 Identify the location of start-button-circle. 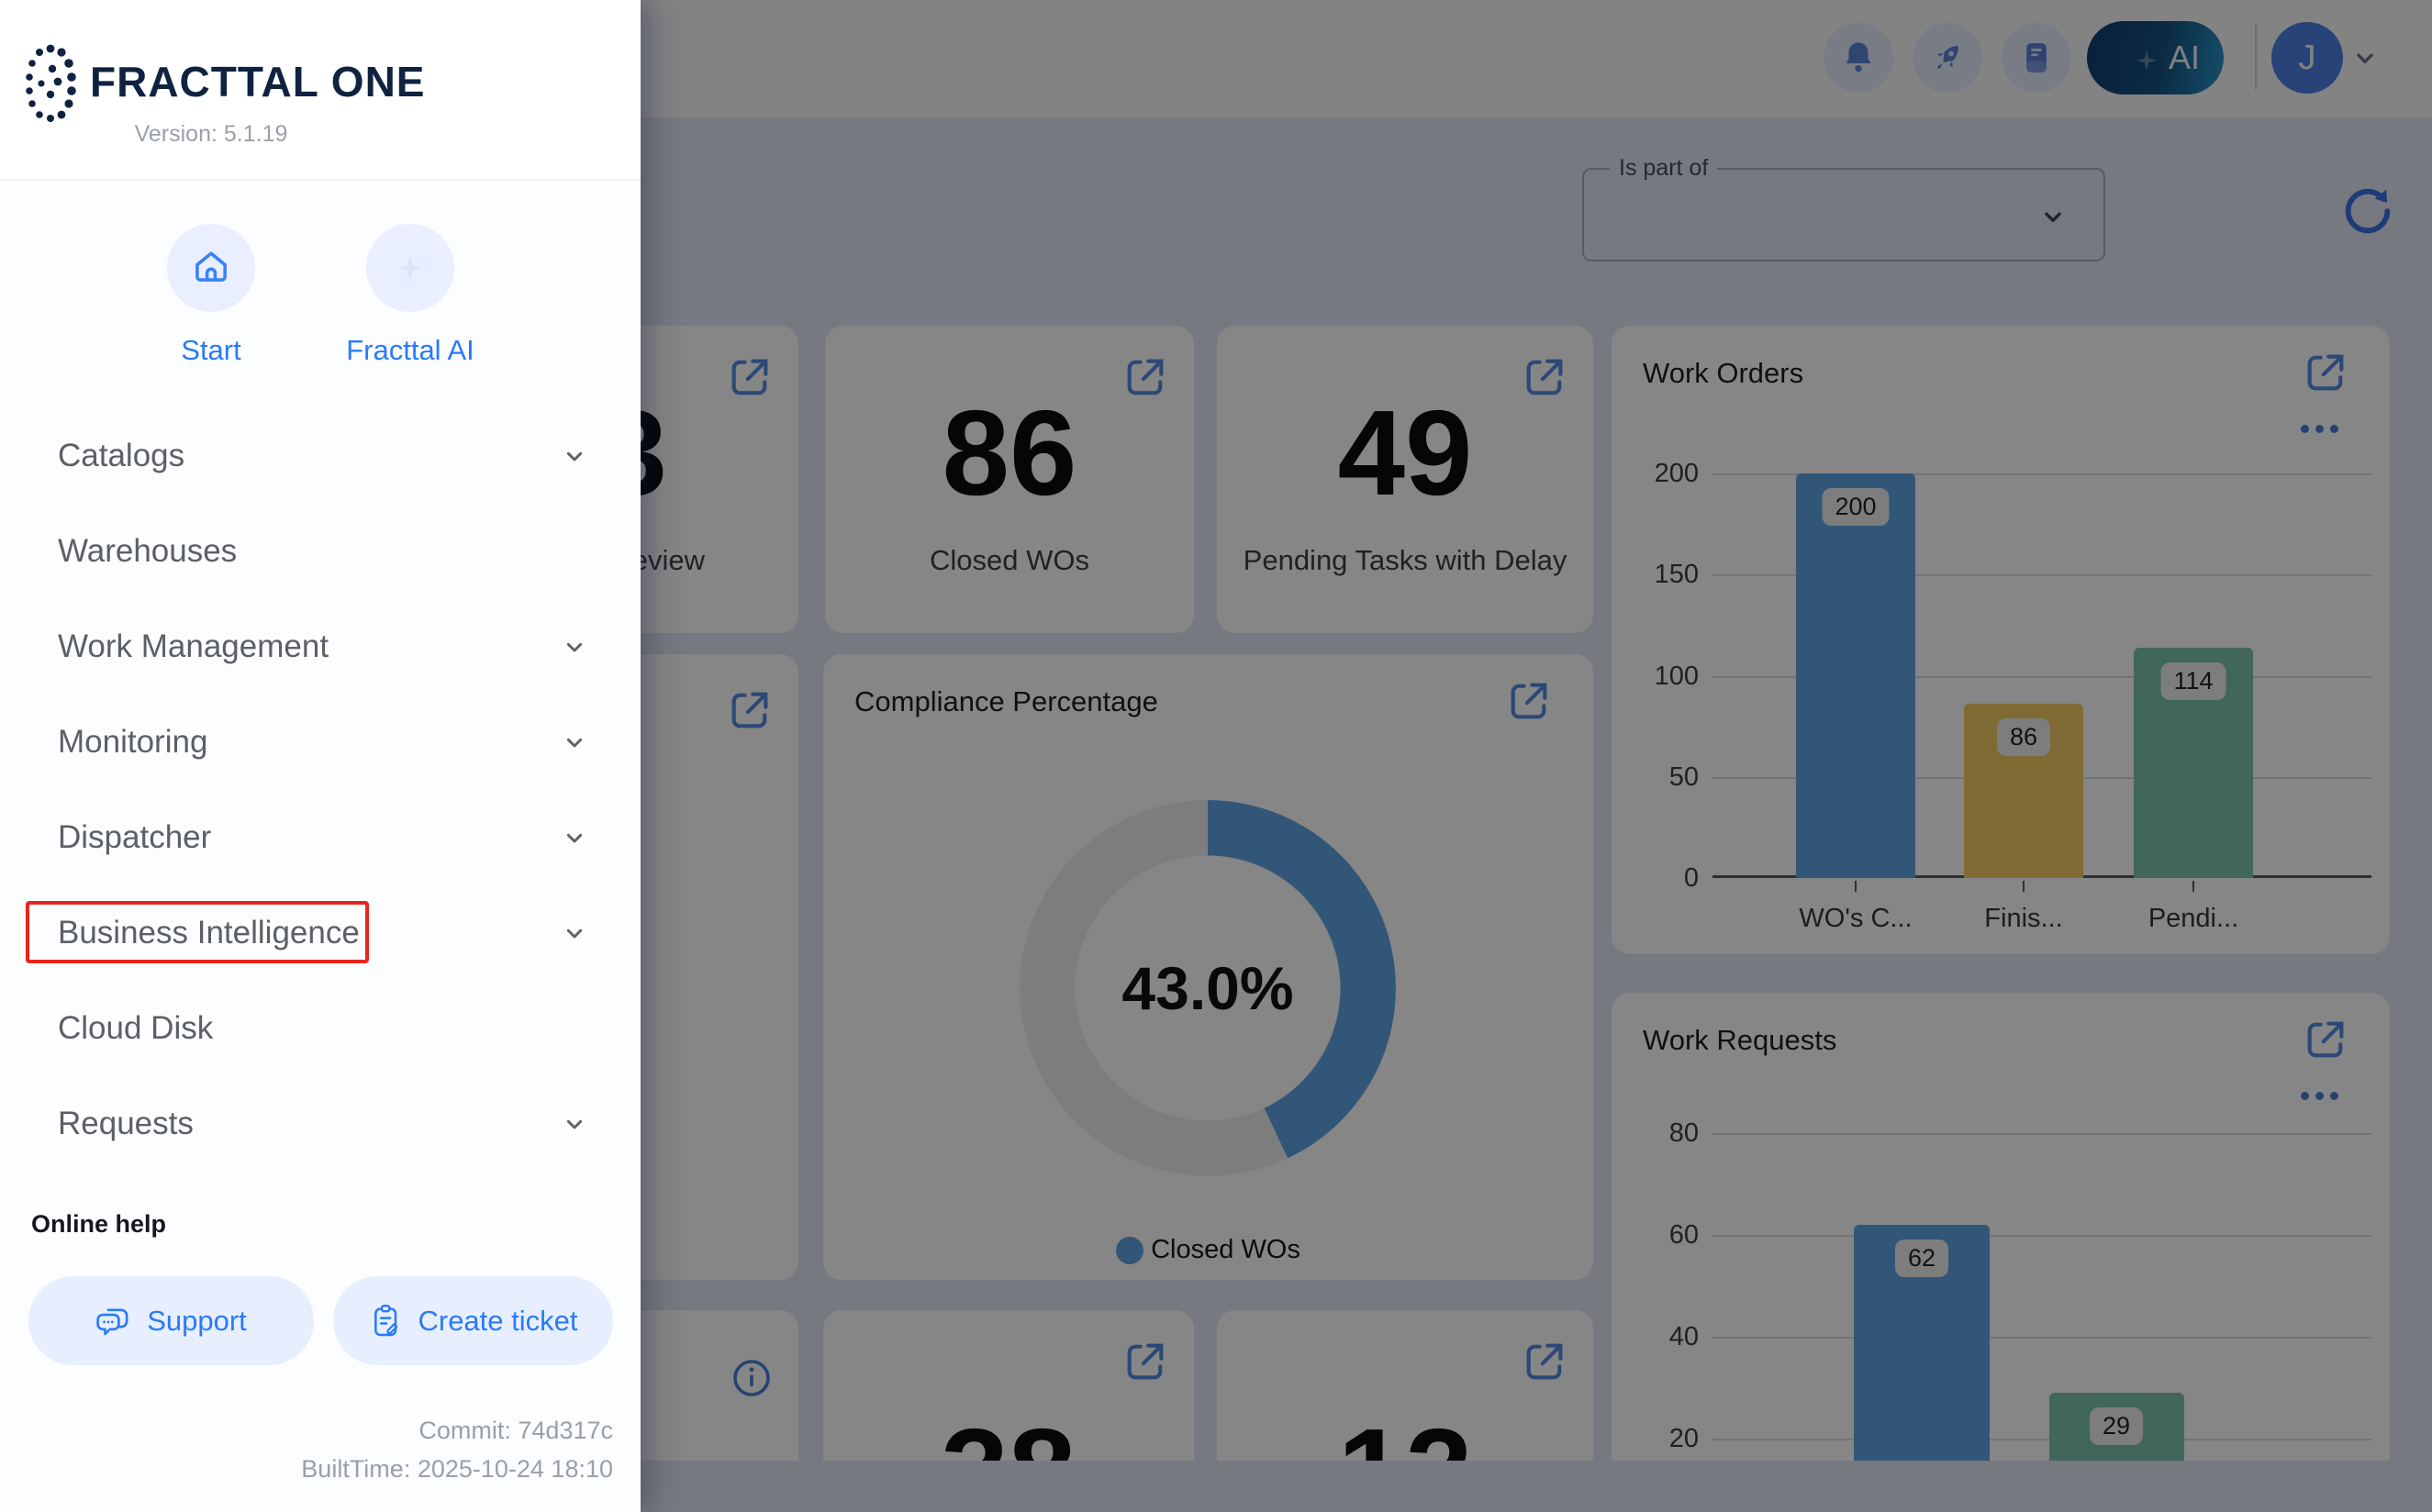
(211, 268).